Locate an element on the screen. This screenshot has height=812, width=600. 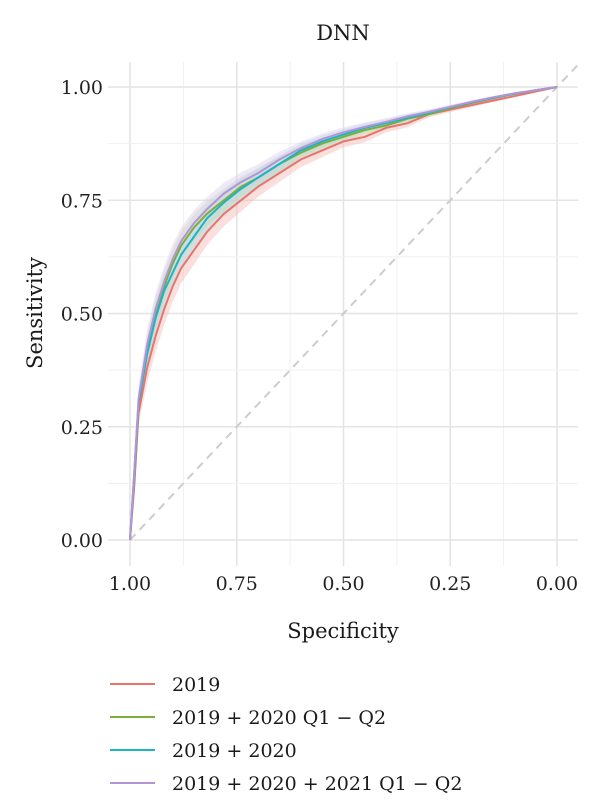
legend-item: 2019 + 2020 is located at coordinates (203, 751).